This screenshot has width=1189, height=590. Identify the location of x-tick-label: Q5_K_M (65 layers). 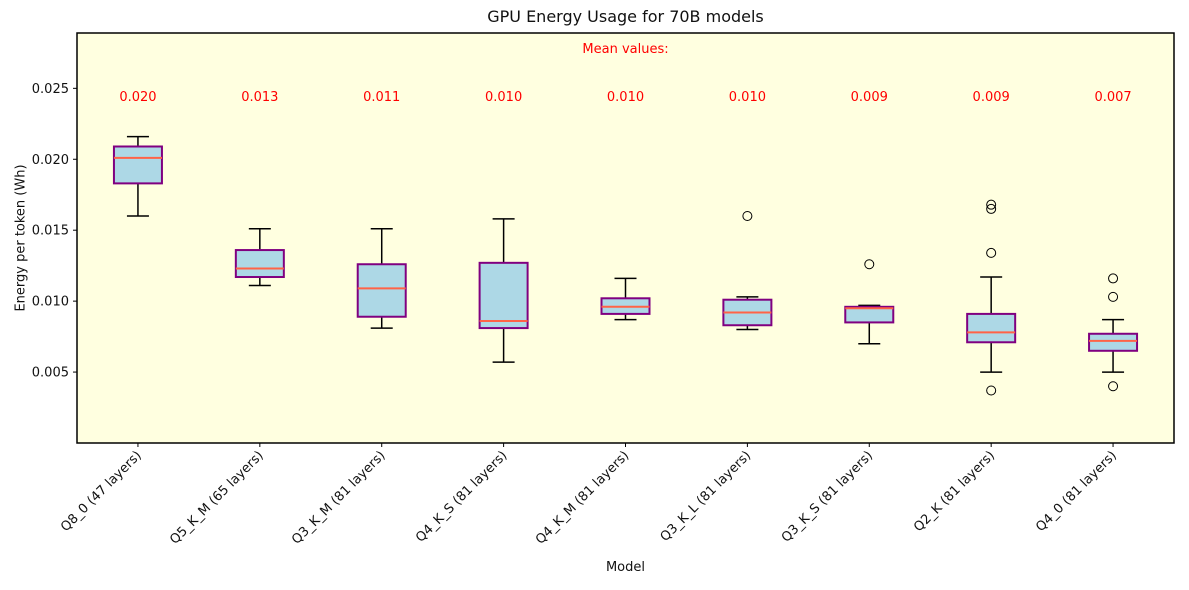
(216, 497).